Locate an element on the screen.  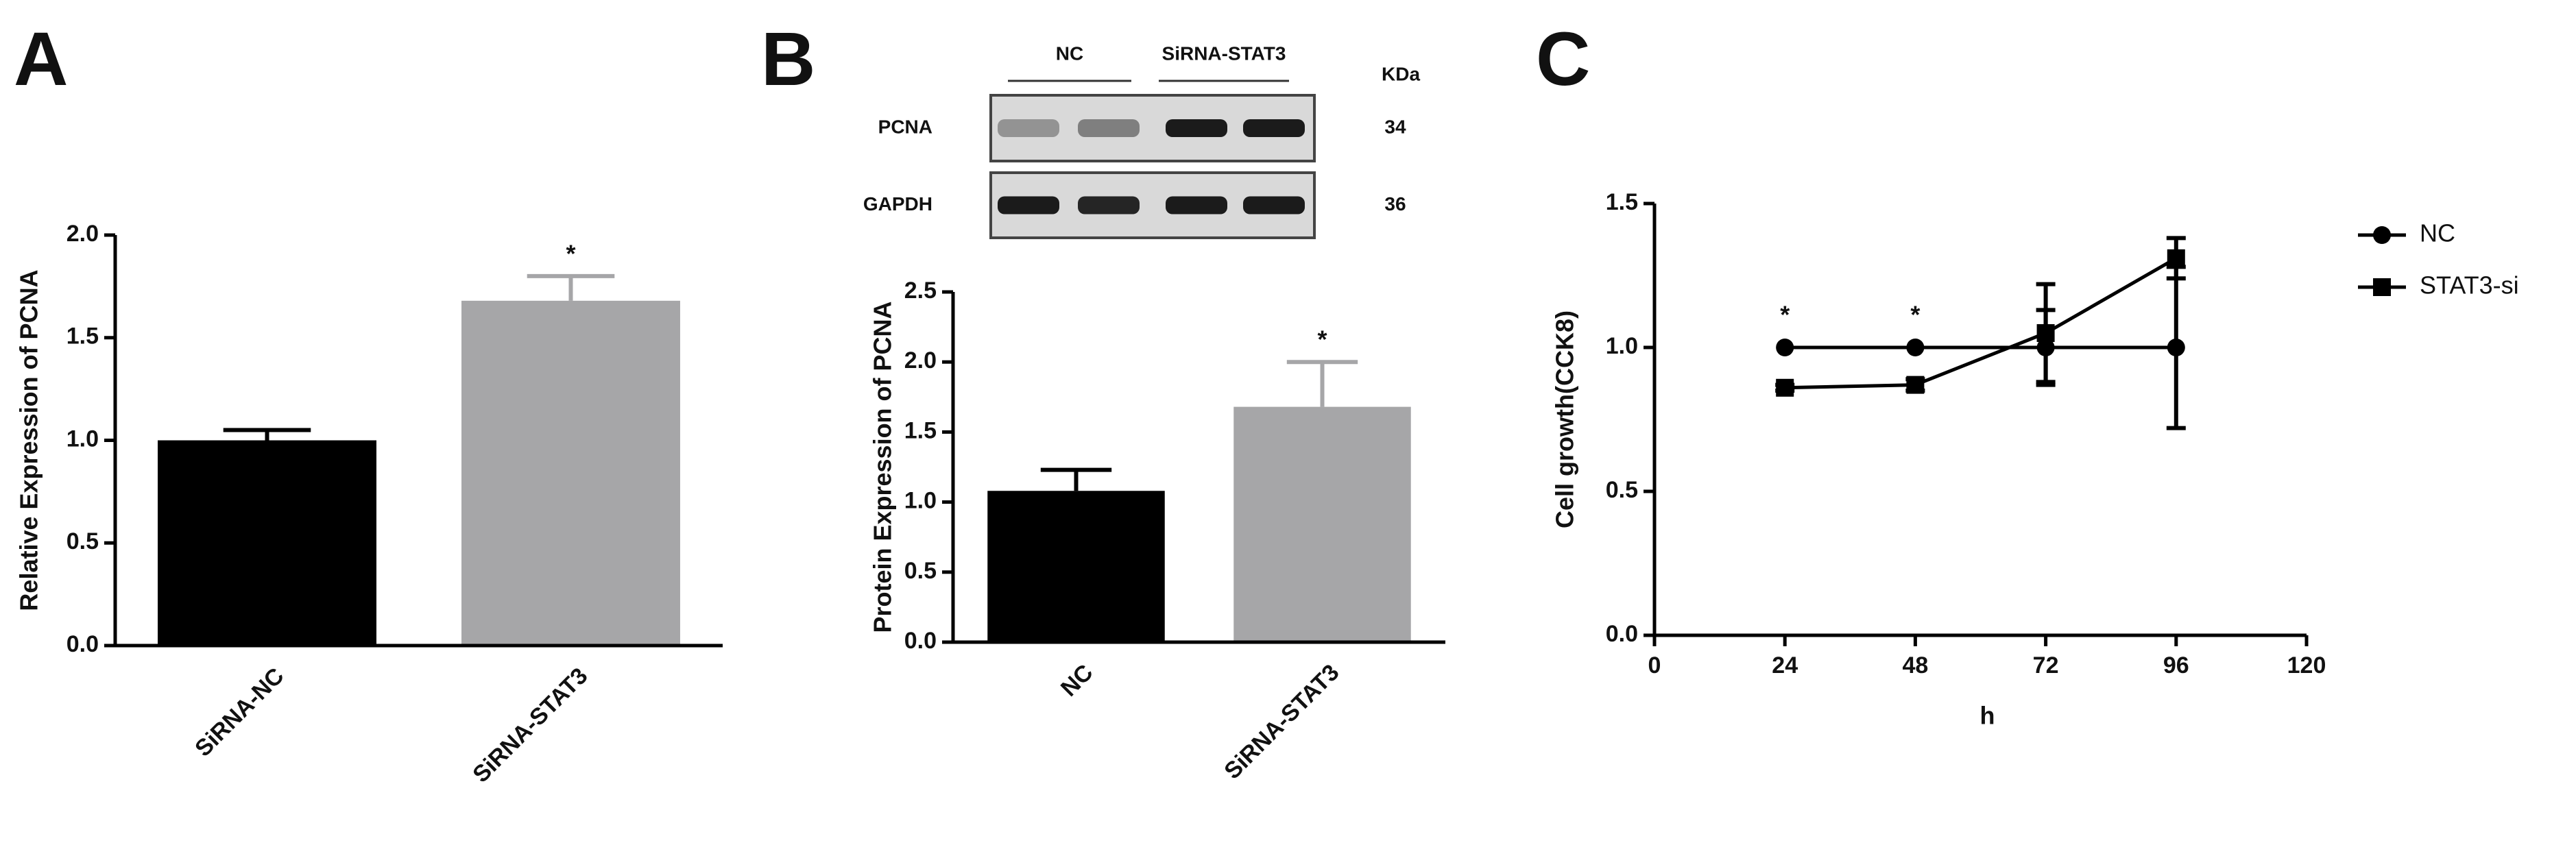
blot-row-label: GAPDH is located at coordinates (898, 204).